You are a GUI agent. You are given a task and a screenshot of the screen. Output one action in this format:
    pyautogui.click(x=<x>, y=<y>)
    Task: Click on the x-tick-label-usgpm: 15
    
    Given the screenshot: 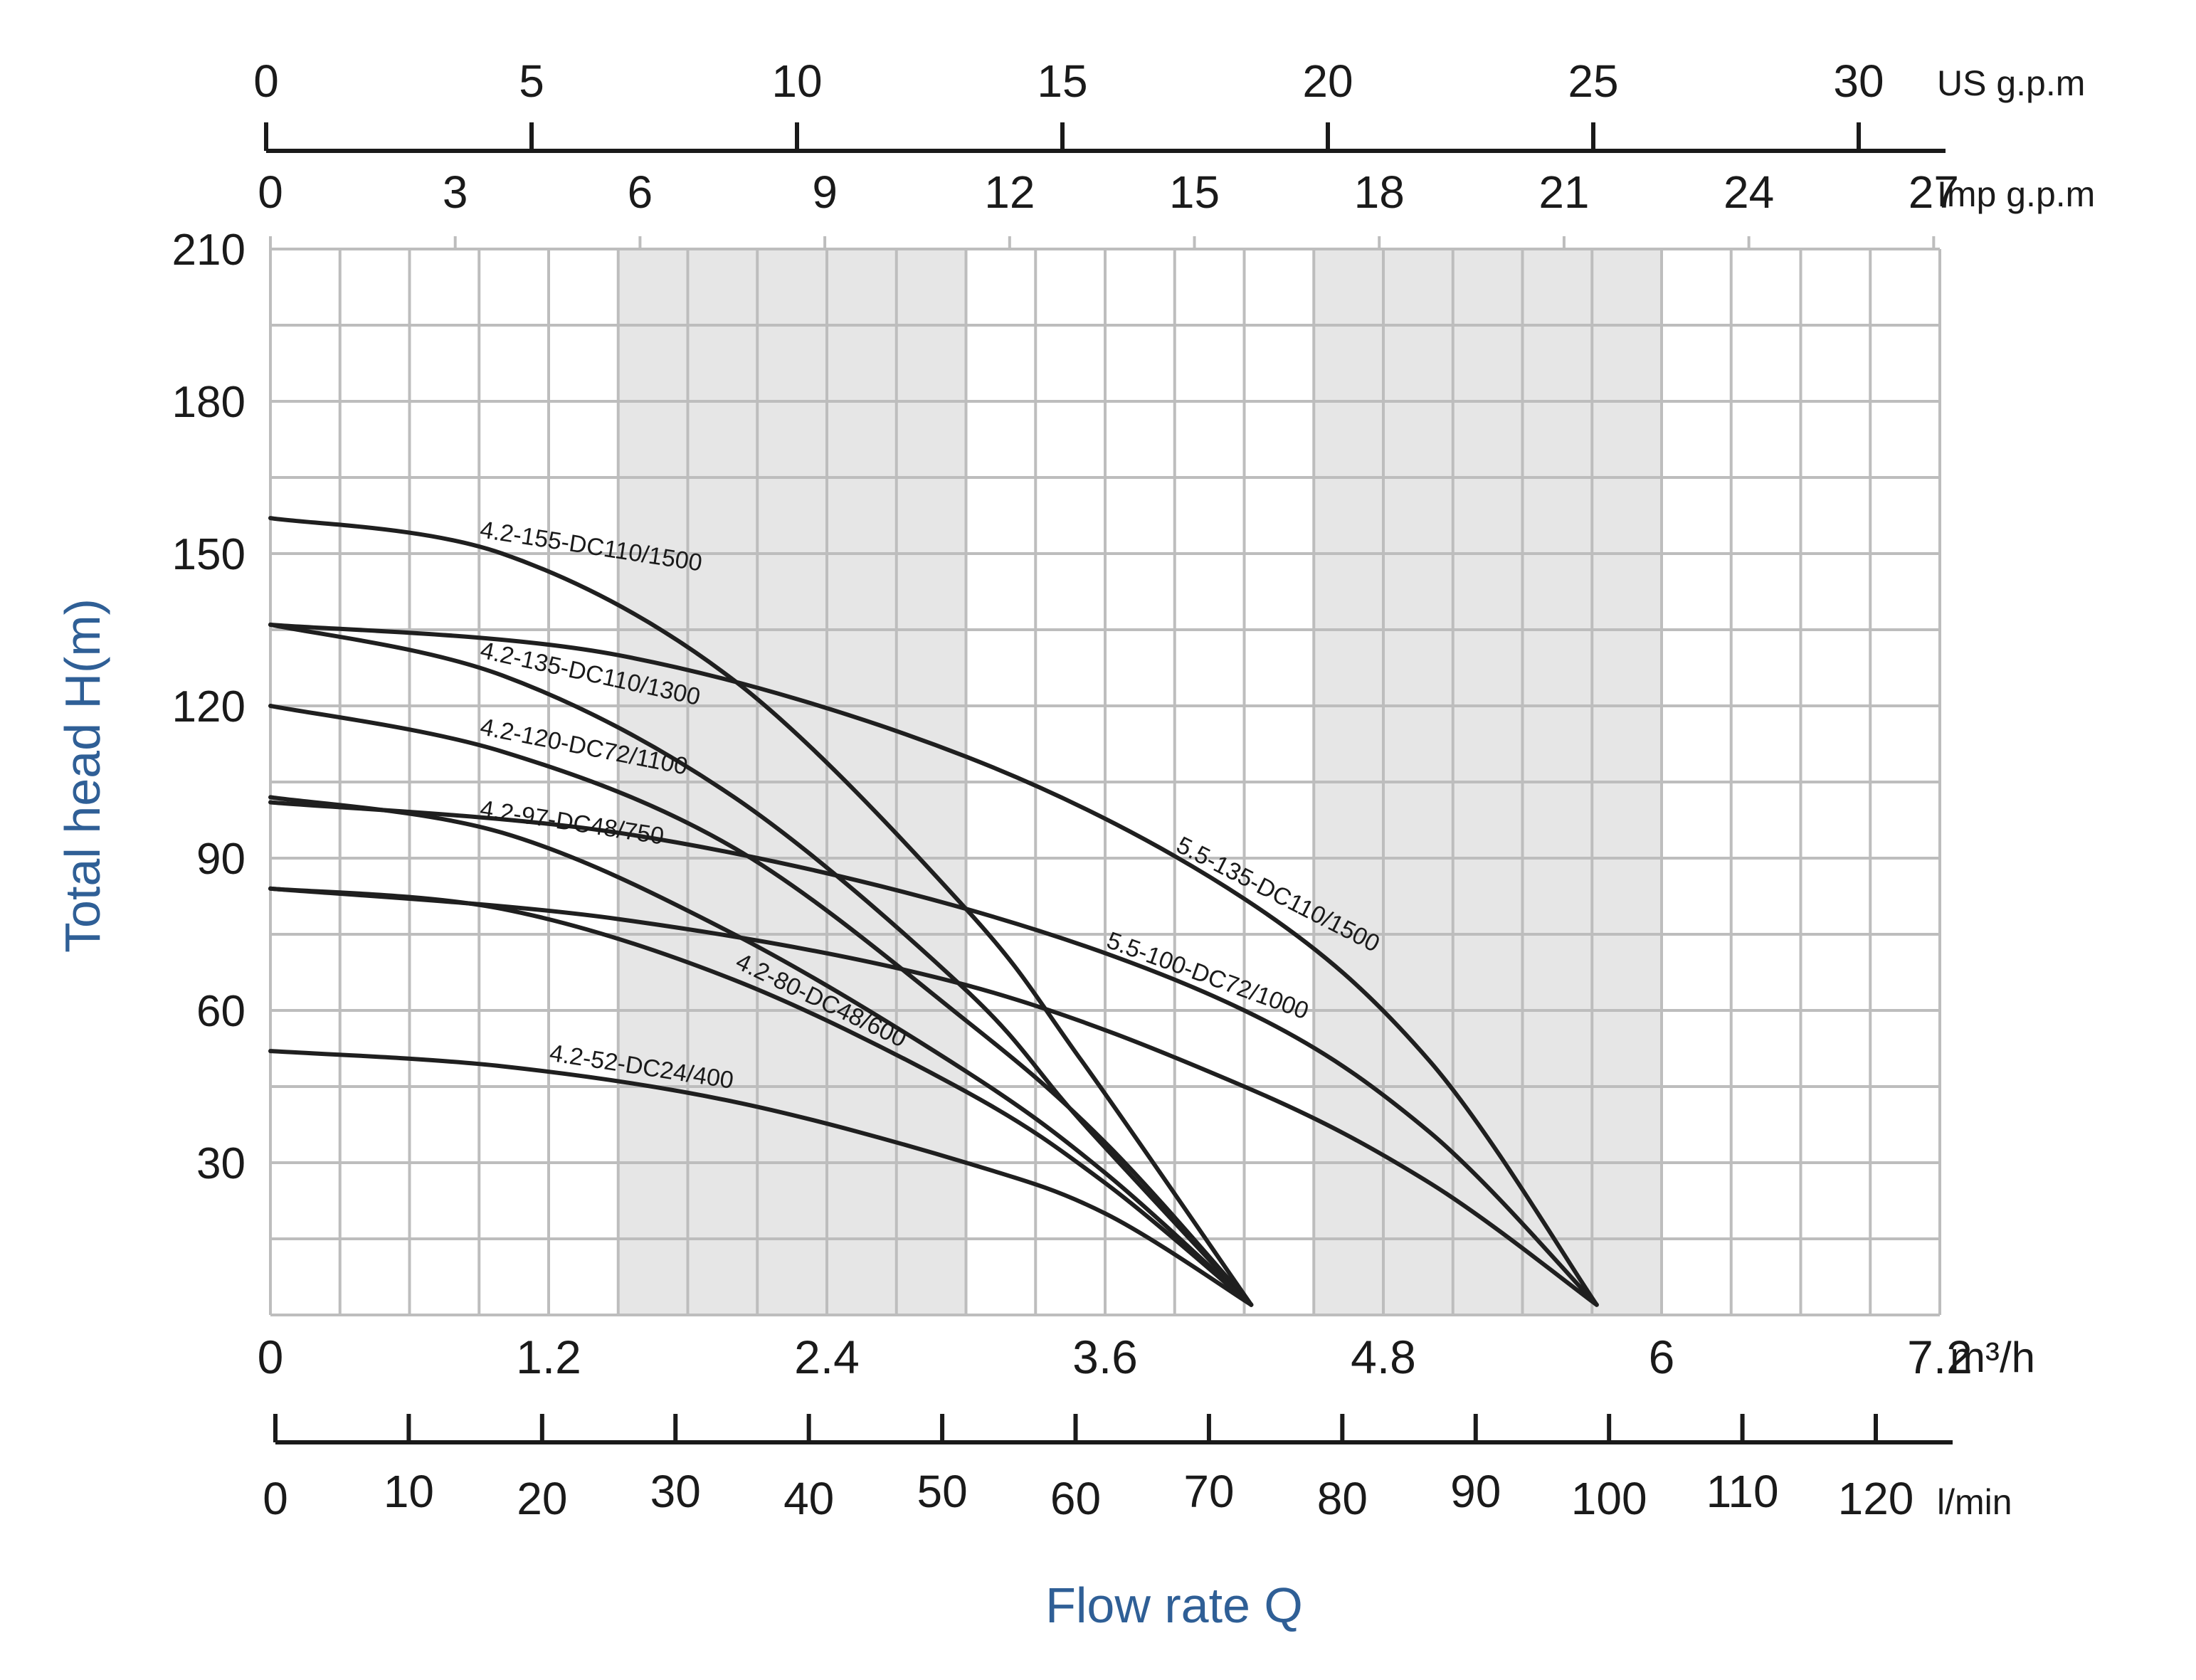 What is the action you would take?
    pyautogui.click(x=1062, y=81)
    